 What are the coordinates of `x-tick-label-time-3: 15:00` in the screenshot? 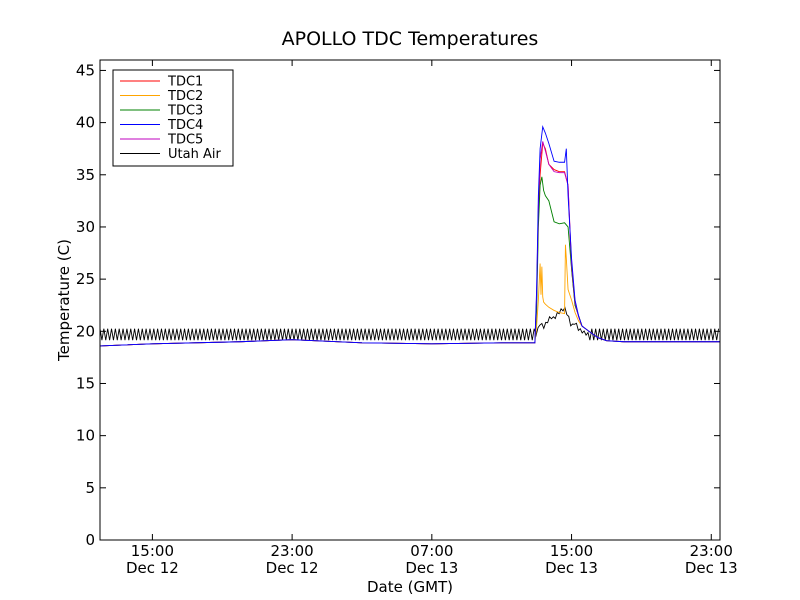 It's located at (571, 551).